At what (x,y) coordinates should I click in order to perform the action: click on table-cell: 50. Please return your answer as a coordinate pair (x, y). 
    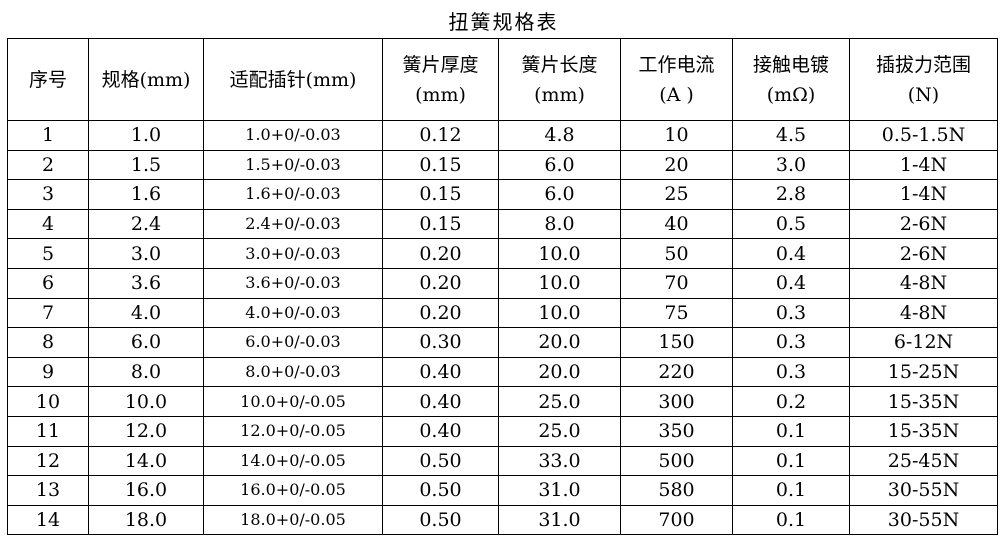
    Looking at the image, I should click on (676, 253).